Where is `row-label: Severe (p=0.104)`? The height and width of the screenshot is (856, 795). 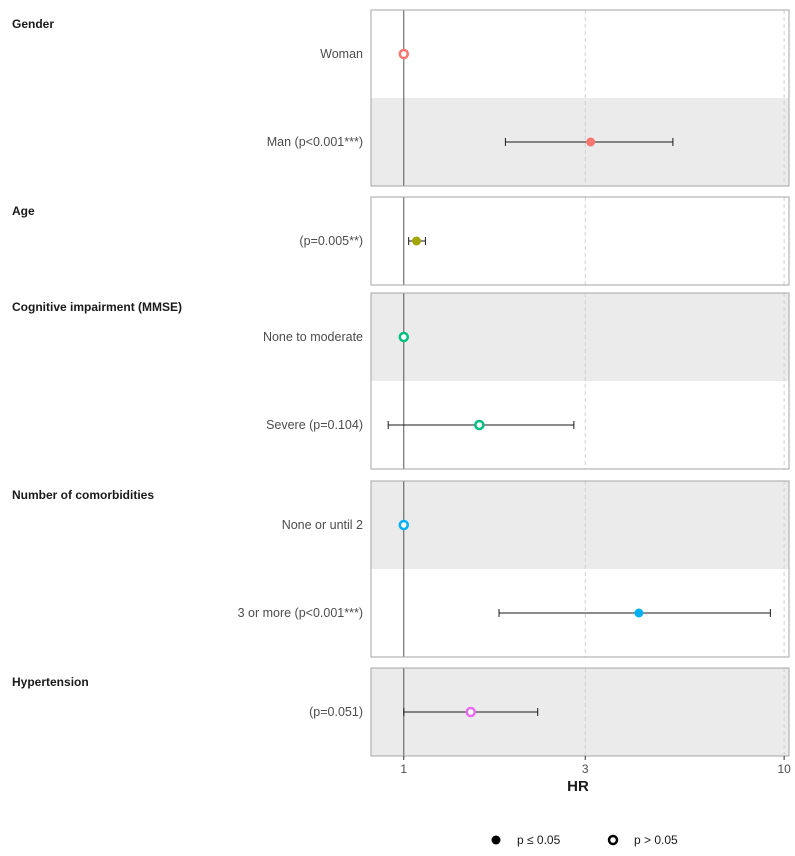 row-label: Severe (p=0.104) is located at coordinates (314, 425).